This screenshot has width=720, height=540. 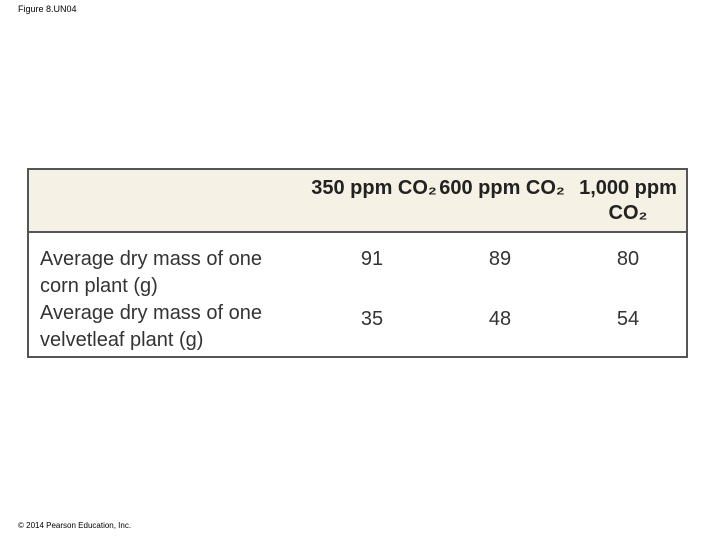 I want to click on cell-value: 80, so click(x=628, y=259).